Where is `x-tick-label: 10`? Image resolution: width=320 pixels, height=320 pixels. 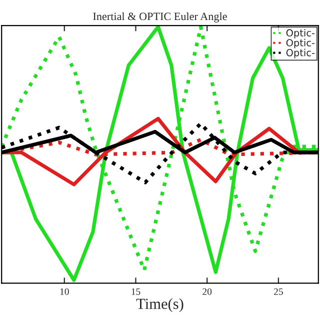
x-tick-label: 10 is located at coordinates (64, 291).